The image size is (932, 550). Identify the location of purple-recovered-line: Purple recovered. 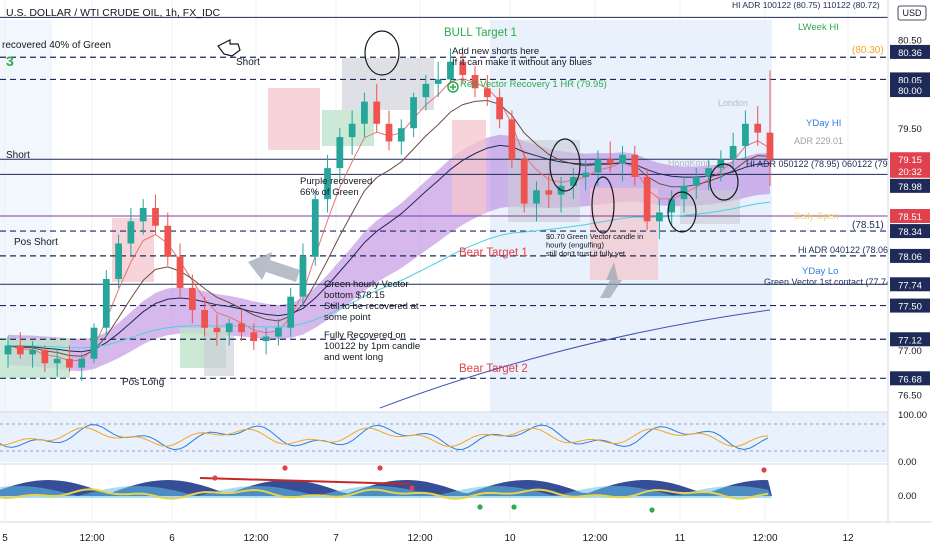
(336, 181).